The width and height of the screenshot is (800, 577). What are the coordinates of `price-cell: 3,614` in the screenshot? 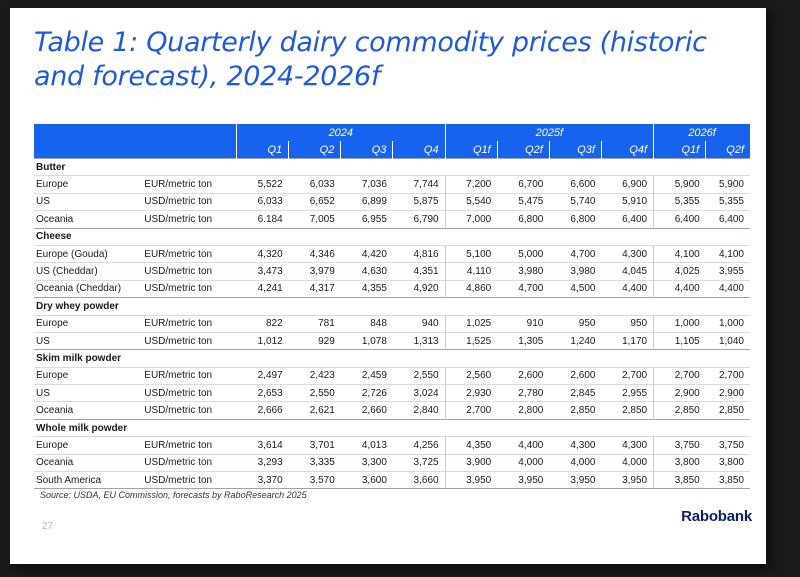 It's located at (262, 445).